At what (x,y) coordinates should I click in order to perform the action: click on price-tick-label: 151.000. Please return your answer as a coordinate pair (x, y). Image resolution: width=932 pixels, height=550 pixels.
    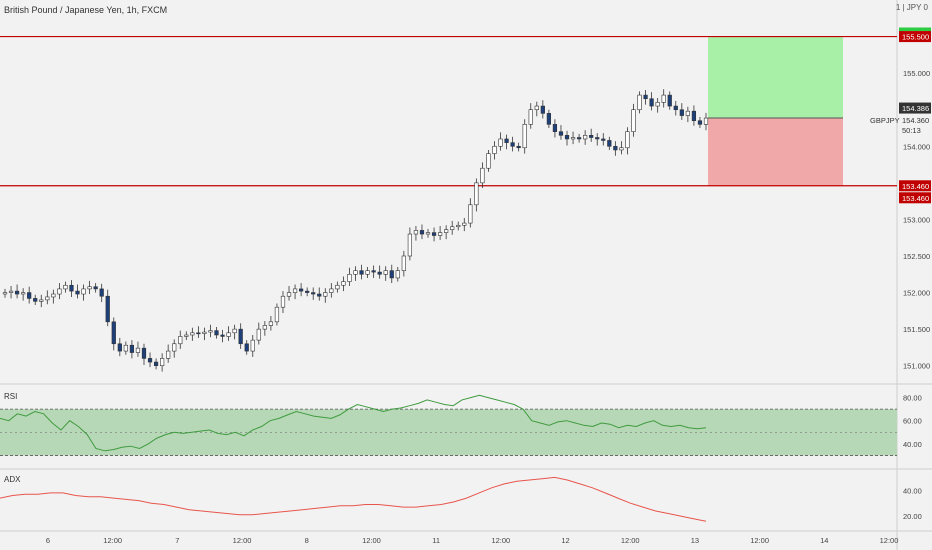
    Looking at the image, I should click on (916, 366).